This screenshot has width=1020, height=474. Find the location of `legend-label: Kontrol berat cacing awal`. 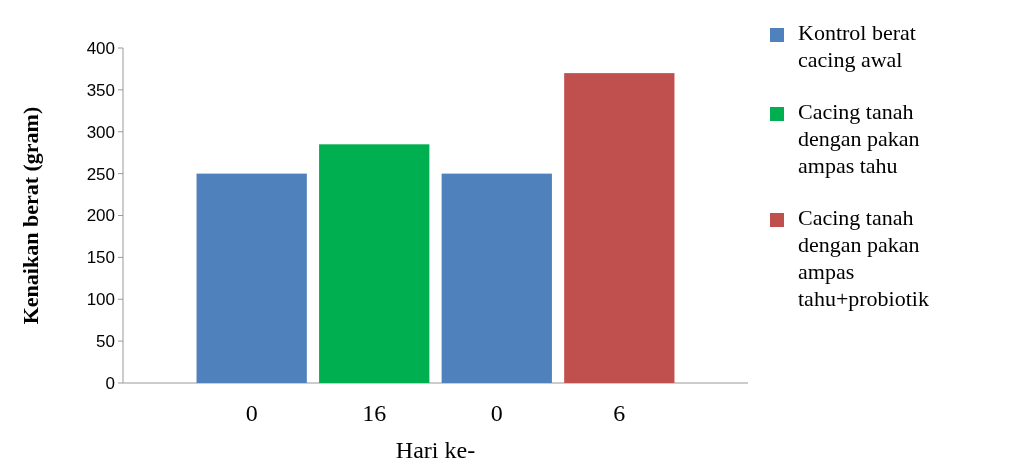

legend-label: Kontrol berat cacing awal is located at coordinates (857, 46).